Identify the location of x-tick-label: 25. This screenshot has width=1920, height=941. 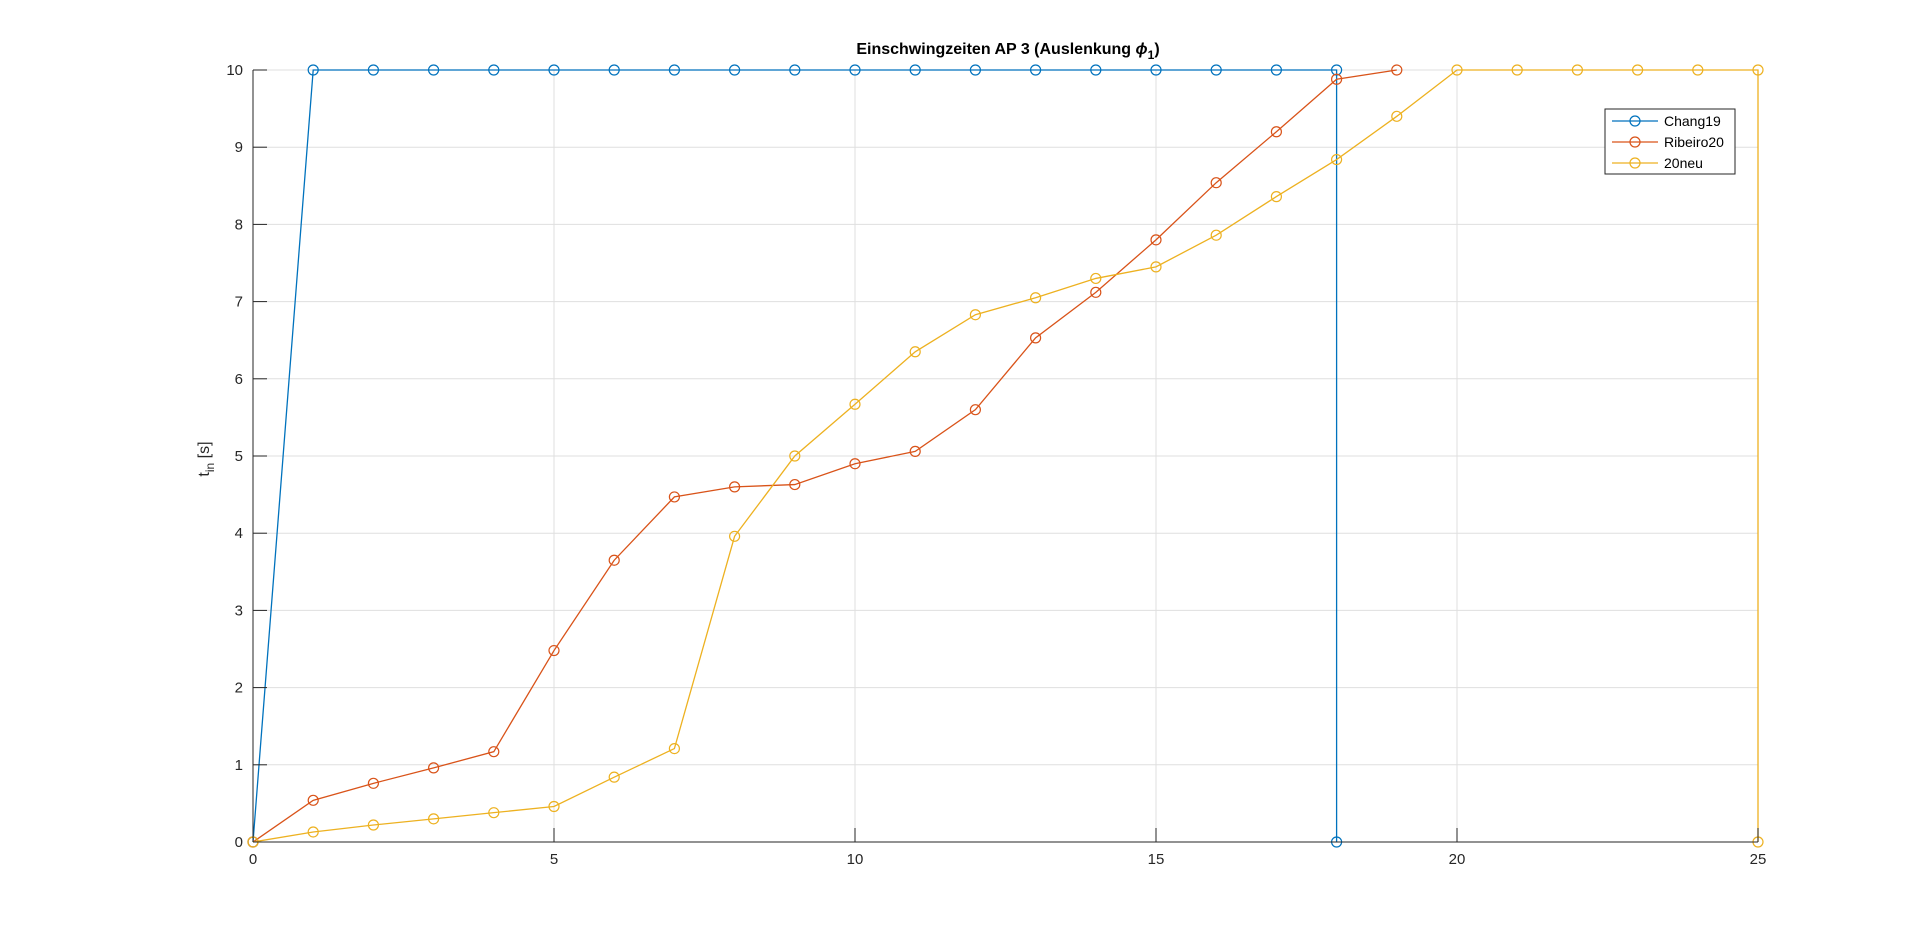
(1758, 859).